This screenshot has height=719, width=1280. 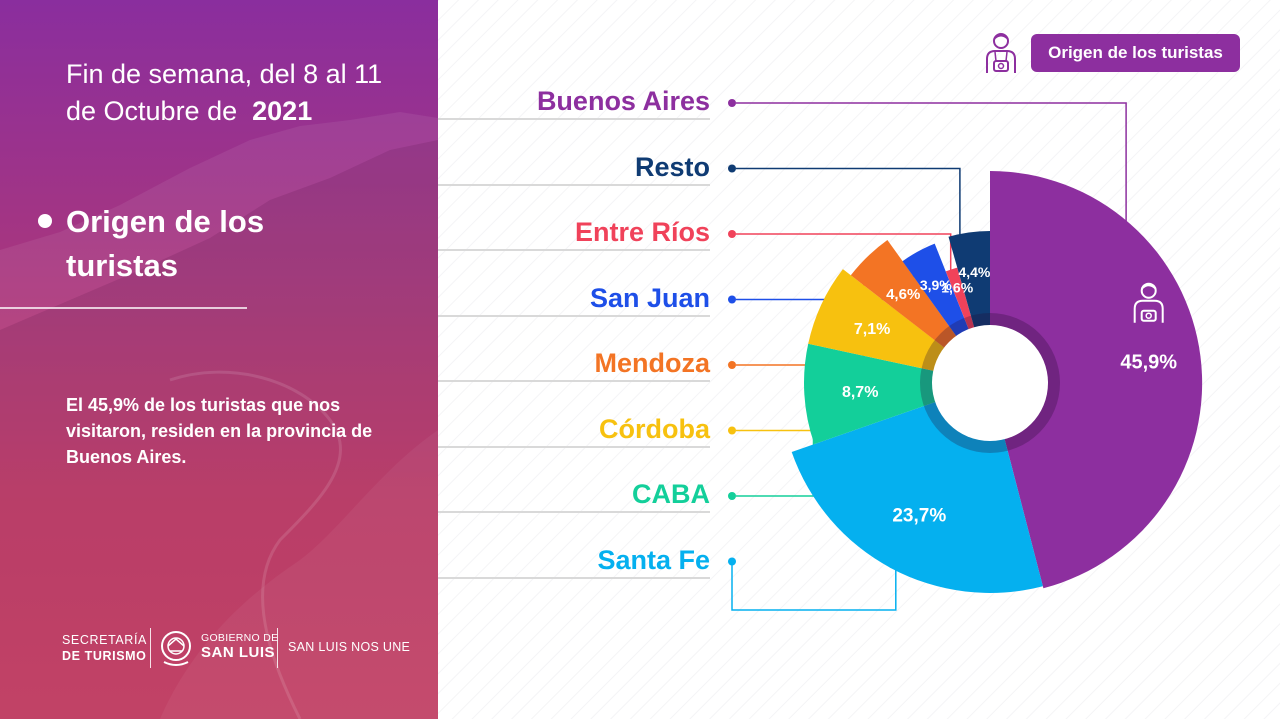 I want to click on bullet-icon, so click(x=45, y=221).